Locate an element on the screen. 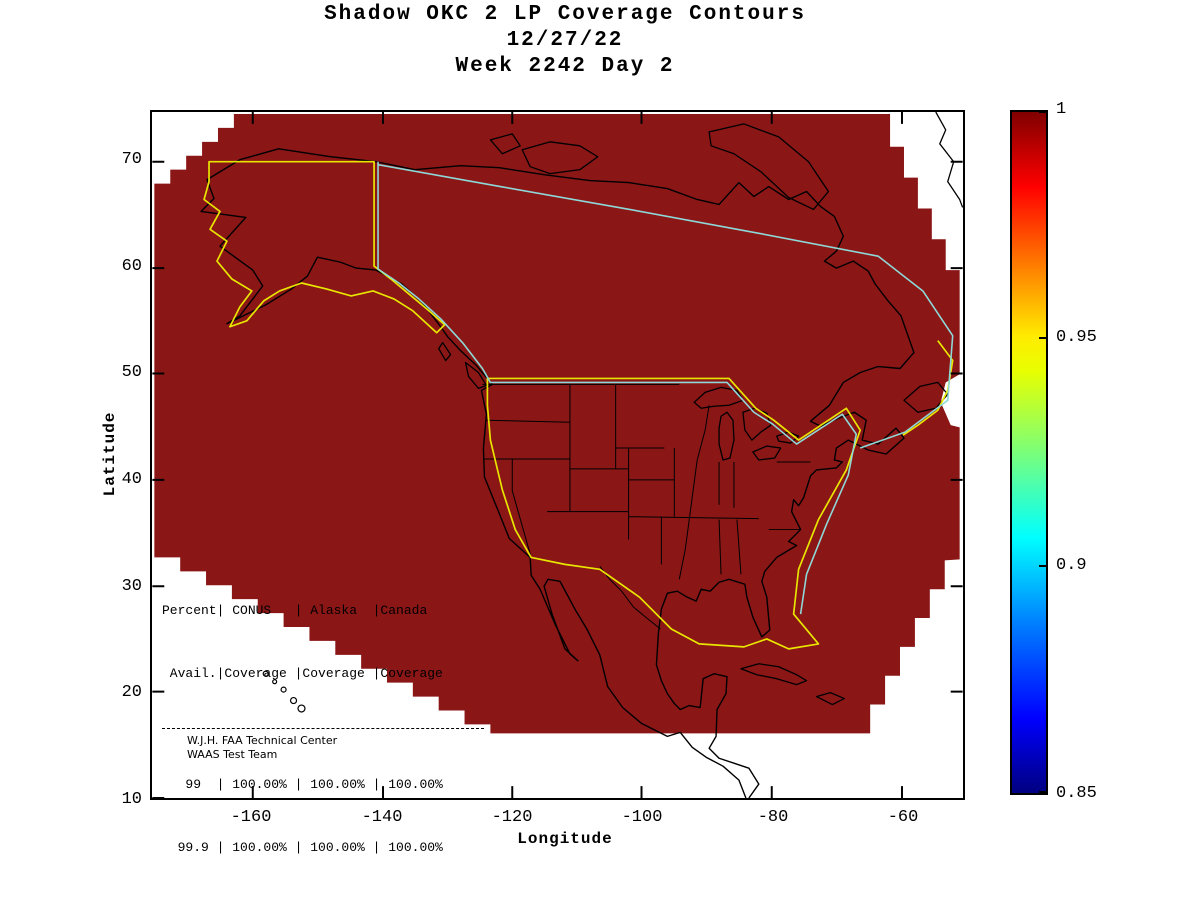 The width and height of the screenshot is (1200, 900). x-axis-label: Longitude is located at coordinates (565, 839).